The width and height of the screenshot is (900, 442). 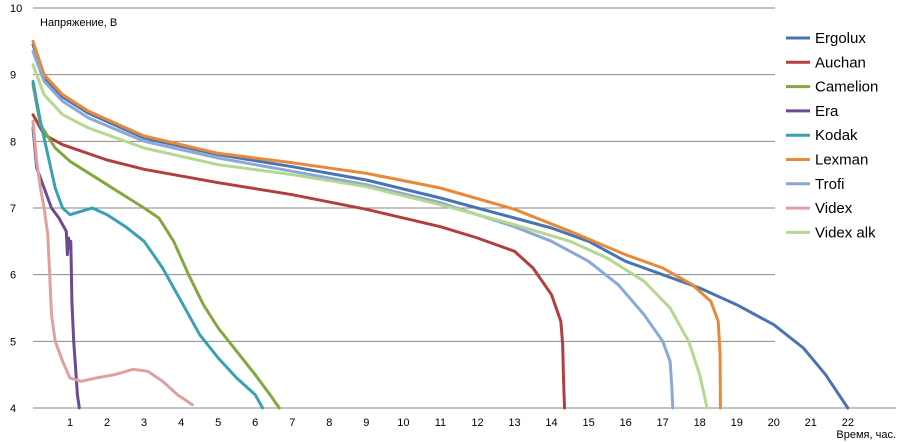 I want to click on y-axis-title: Напряжение, В, so click(x=78, y=23).